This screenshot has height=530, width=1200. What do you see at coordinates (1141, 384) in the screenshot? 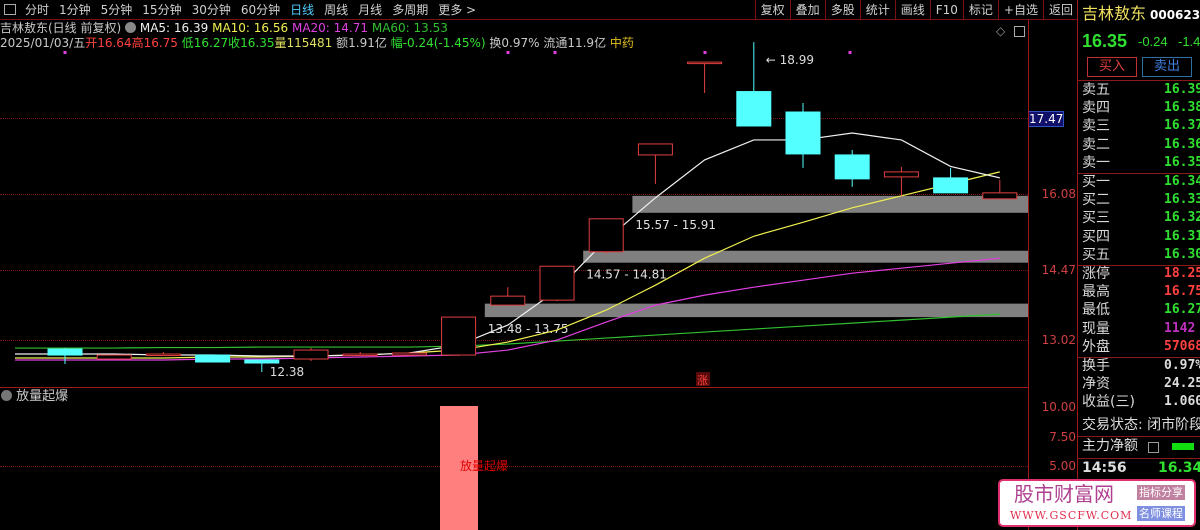
I see `fund-row: 净资 24.25` at bounding box center [1141, 384].